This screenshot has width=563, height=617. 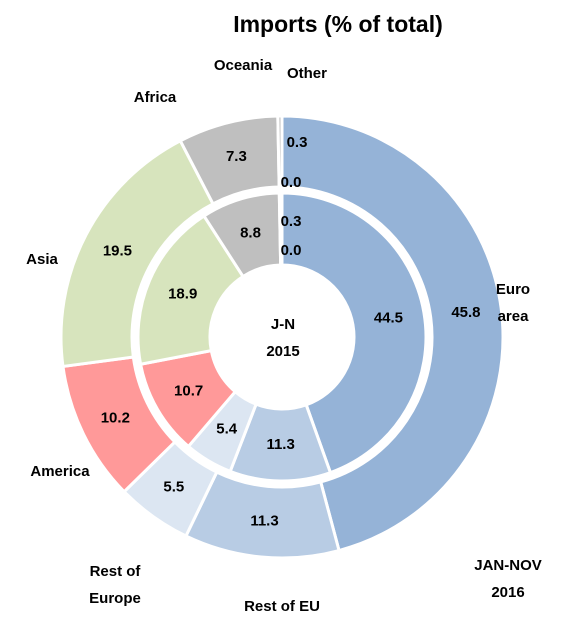 I want to click on value-label: 5.5, so click(x=173, y=487).